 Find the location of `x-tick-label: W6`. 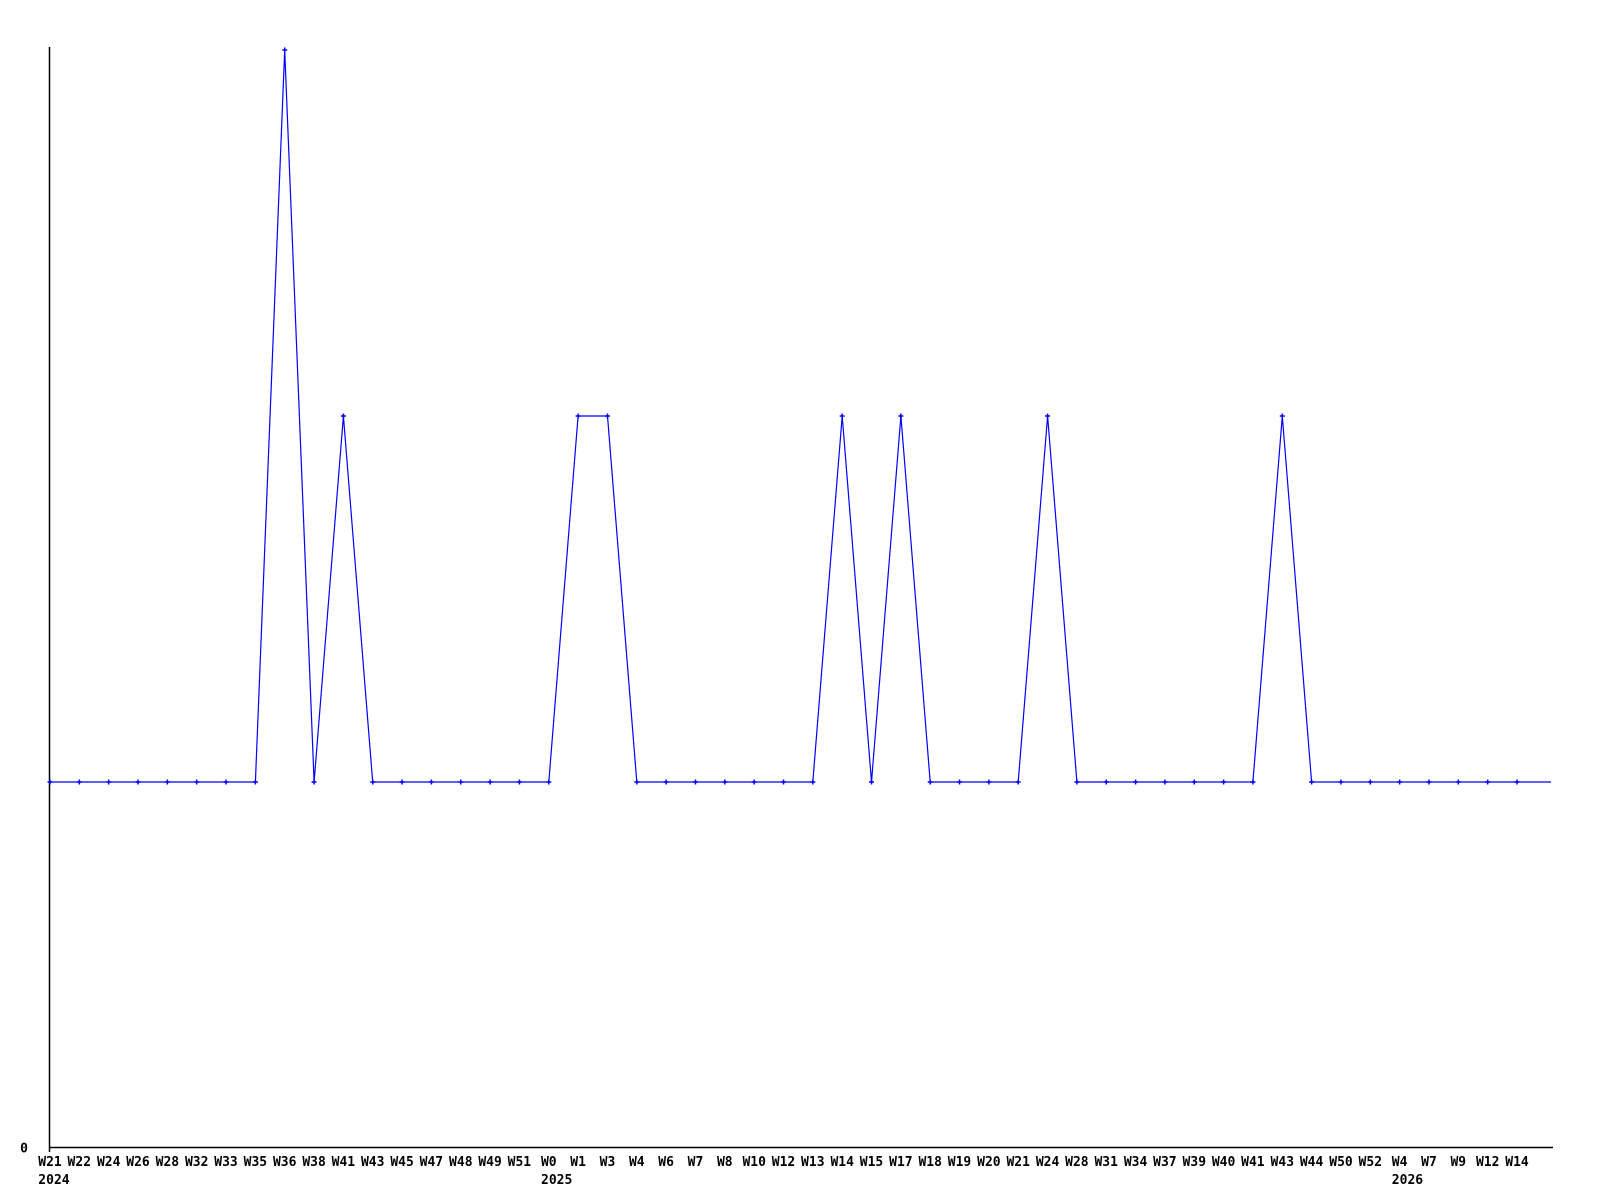

x-tick-label: W6 is located at coordinates (666, 1162).